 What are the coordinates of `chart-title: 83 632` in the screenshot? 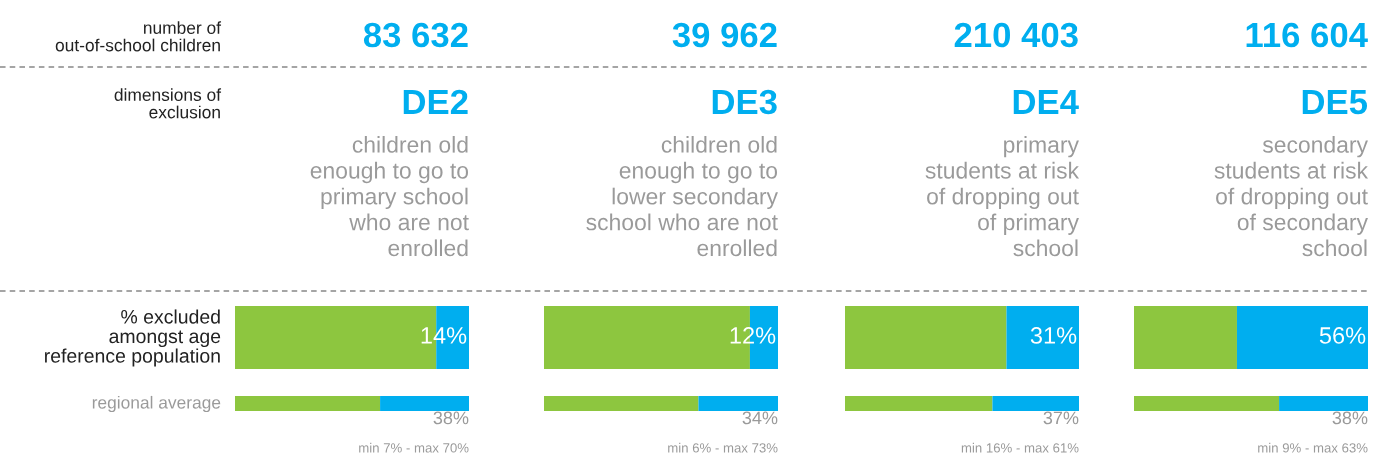 It's located at (415, 35).